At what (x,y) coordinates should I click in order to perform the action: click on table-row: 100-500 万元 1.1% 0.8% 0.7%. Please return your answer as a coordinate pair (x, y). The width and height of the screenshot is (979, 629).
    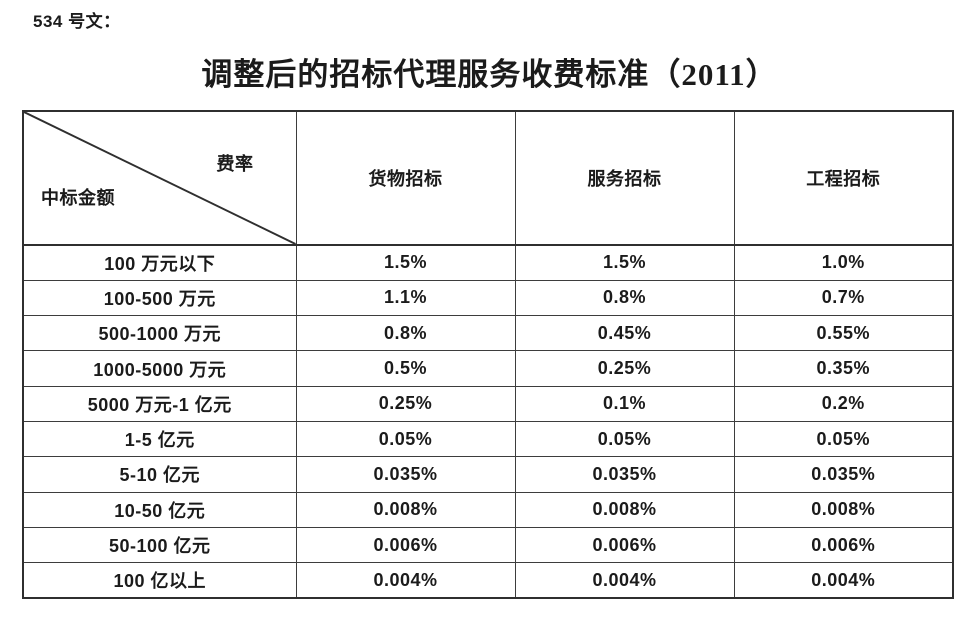
    Looking at the image, I should click on (488, 298).